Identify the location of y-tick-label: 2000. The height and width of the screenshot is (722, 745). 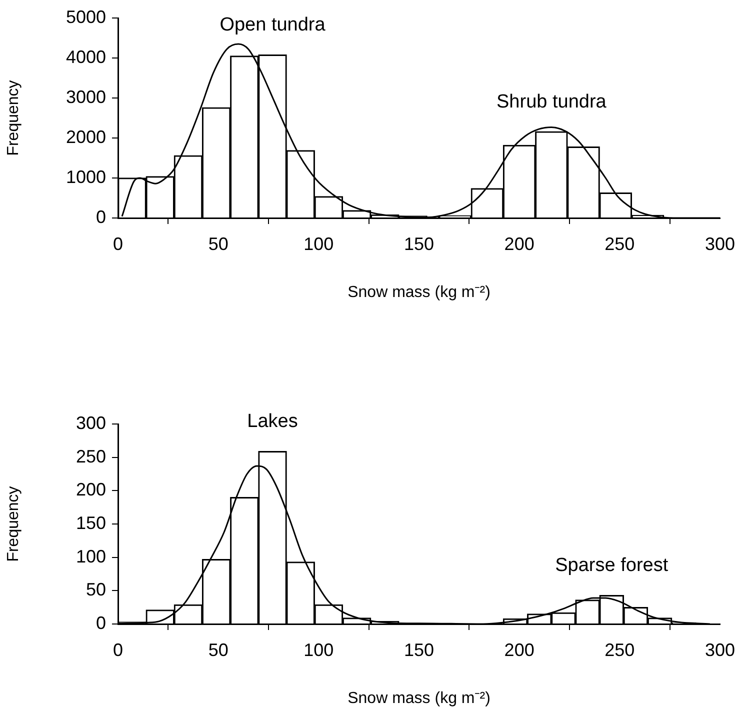
(86, 136).